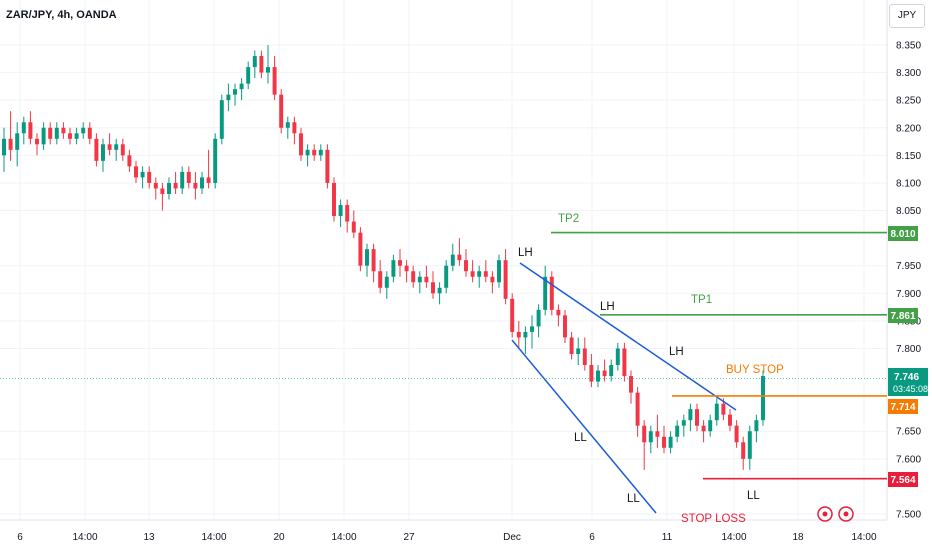  What do you see at coordinates (907, 16) in the screenshot?
I see `currency-selector: JPY` at bounding box center [907, 16].